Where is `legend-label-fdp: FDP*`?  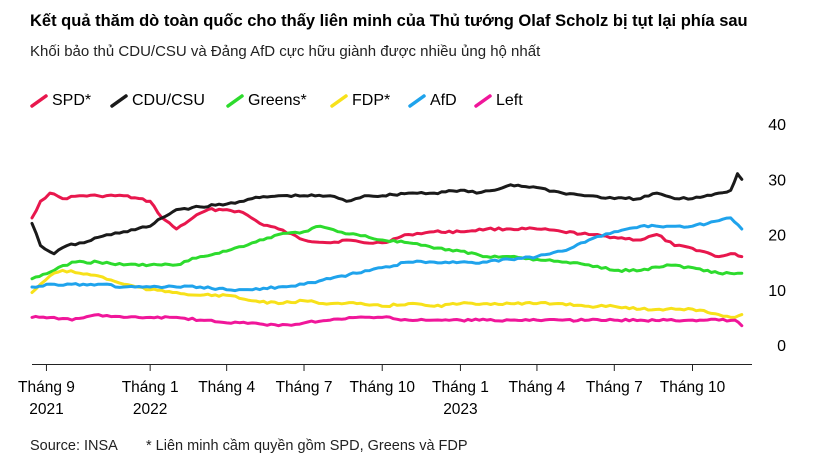 legend-label-fdp: FDP* is located at coordinates (371, 100).